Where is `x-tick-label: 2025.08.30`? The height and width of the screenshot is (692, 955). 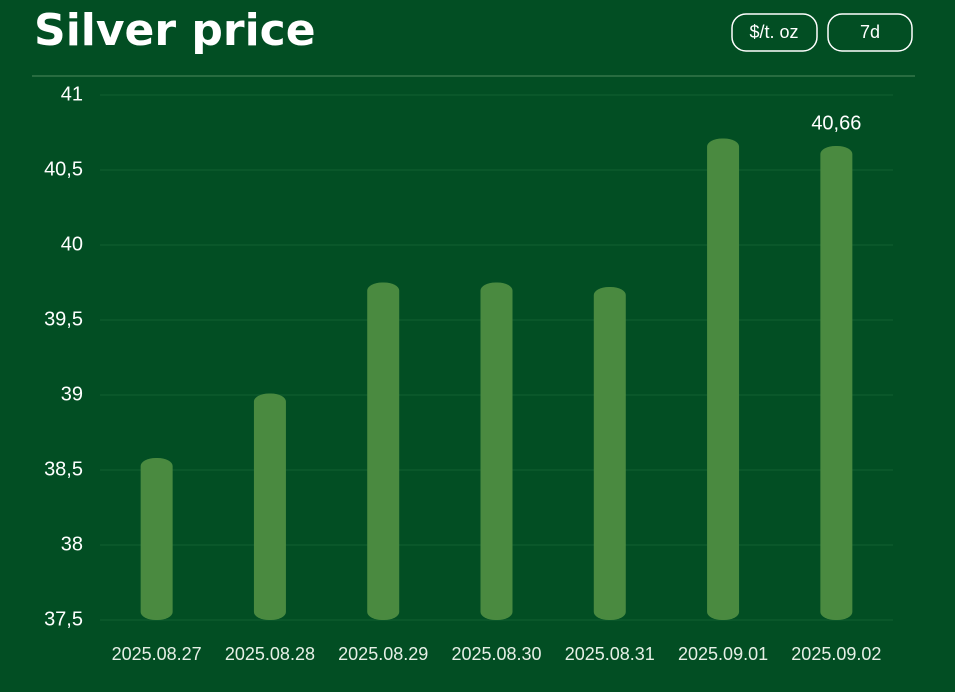 x-tick-label: 2025.08.30 is located at coordinates (496, 654).